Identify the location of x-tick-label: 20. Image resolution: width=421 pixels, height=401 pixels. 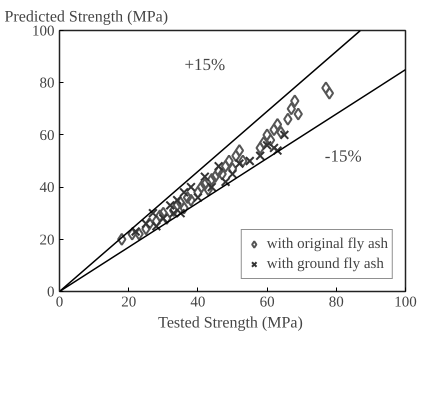
(128, 302).